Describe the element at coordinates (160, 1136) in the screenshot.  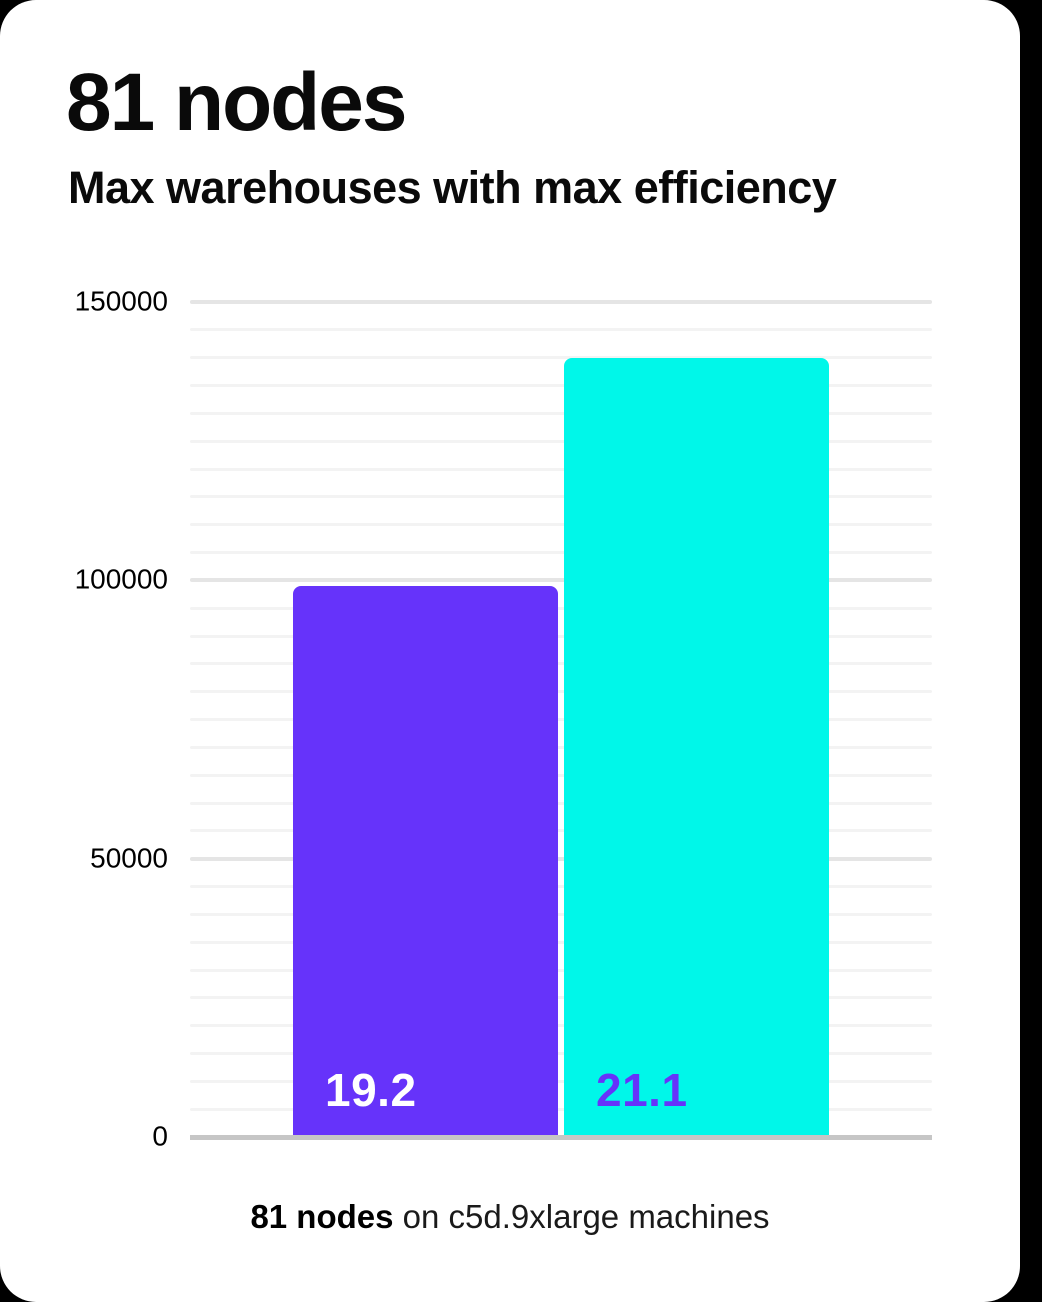
I see `y-axis-tick-label: 0` at that location.